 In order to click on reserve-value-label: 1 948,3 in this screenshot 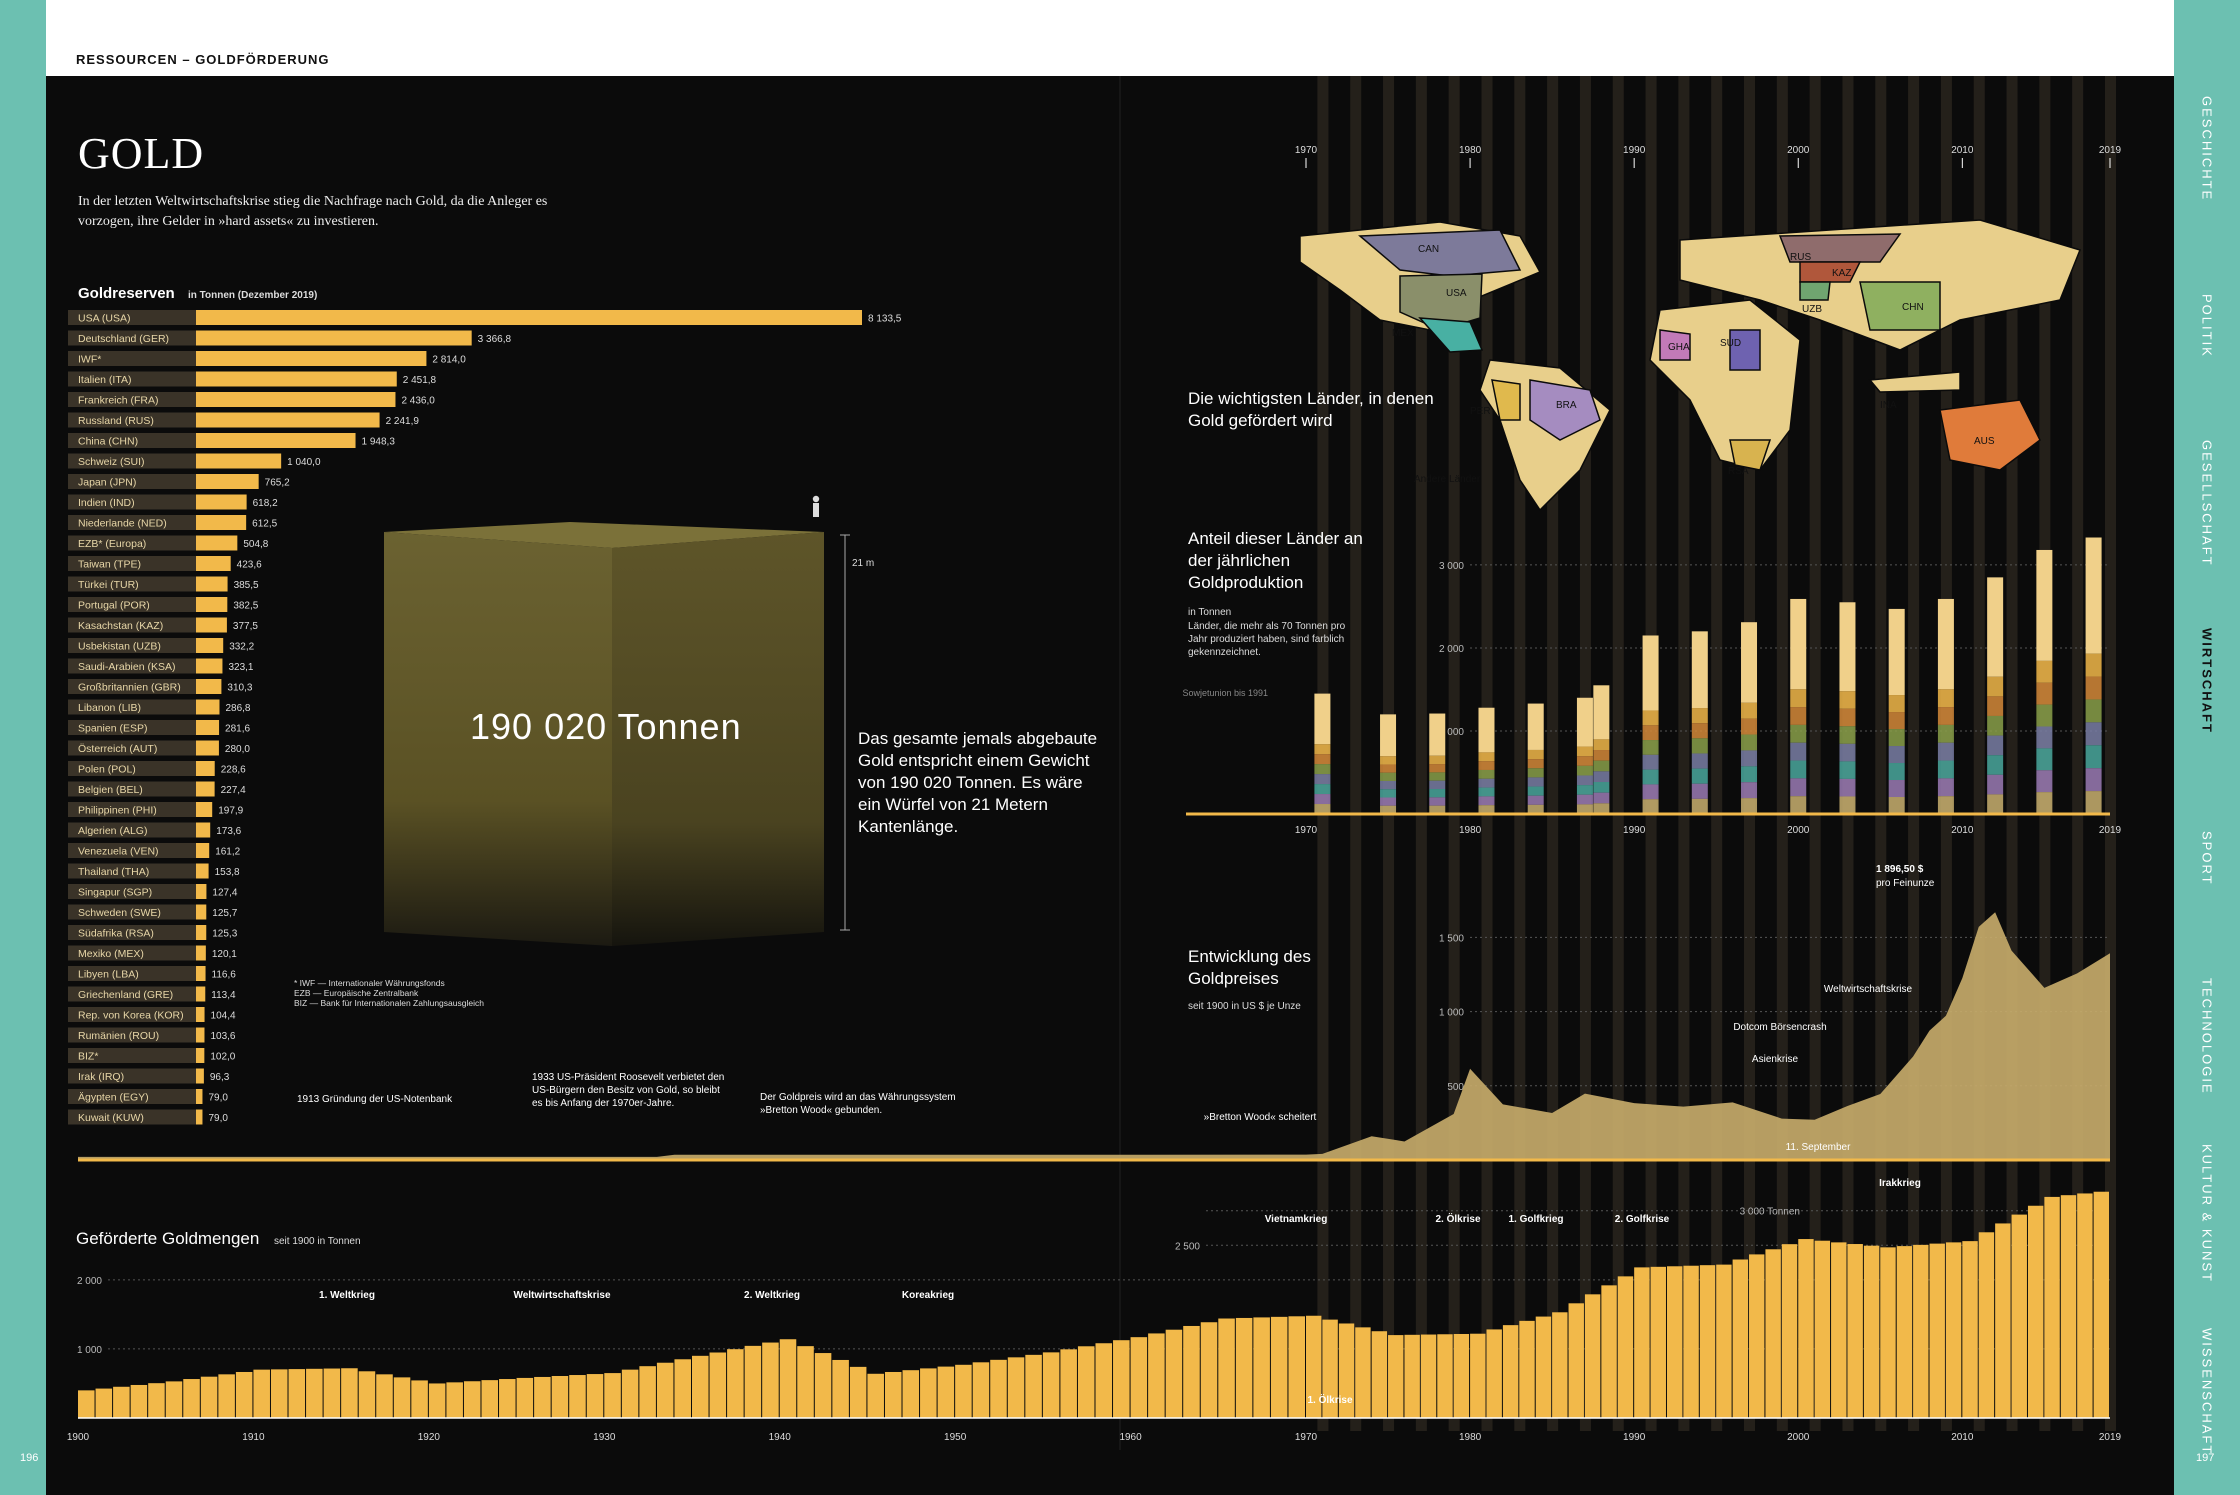, I will do `click(379, 442)`.